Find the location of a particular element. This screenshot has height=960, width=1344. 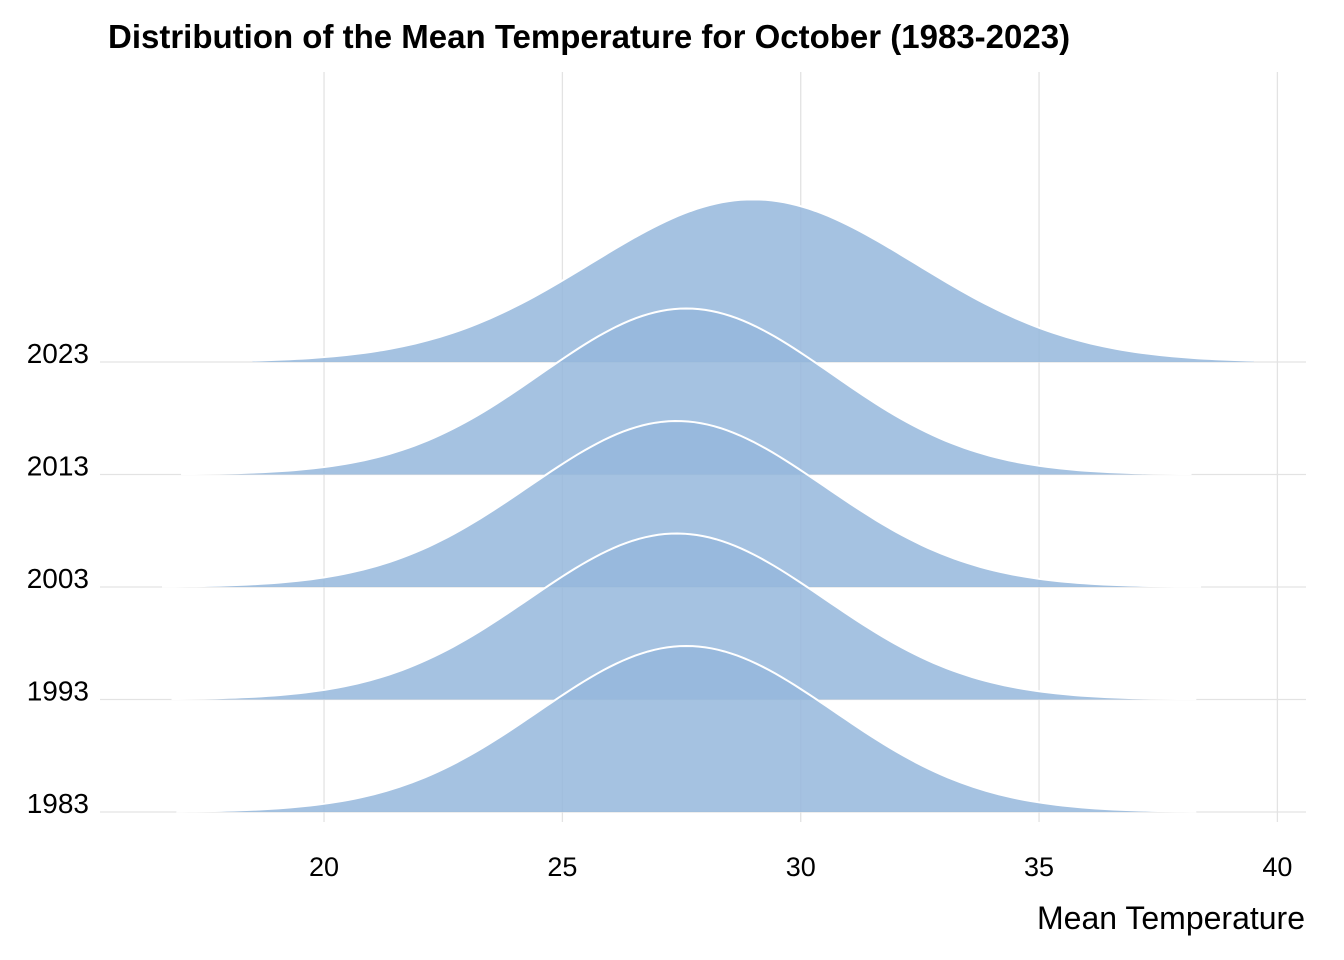

ridge-area-2023 is located at coordinates (753, 280).